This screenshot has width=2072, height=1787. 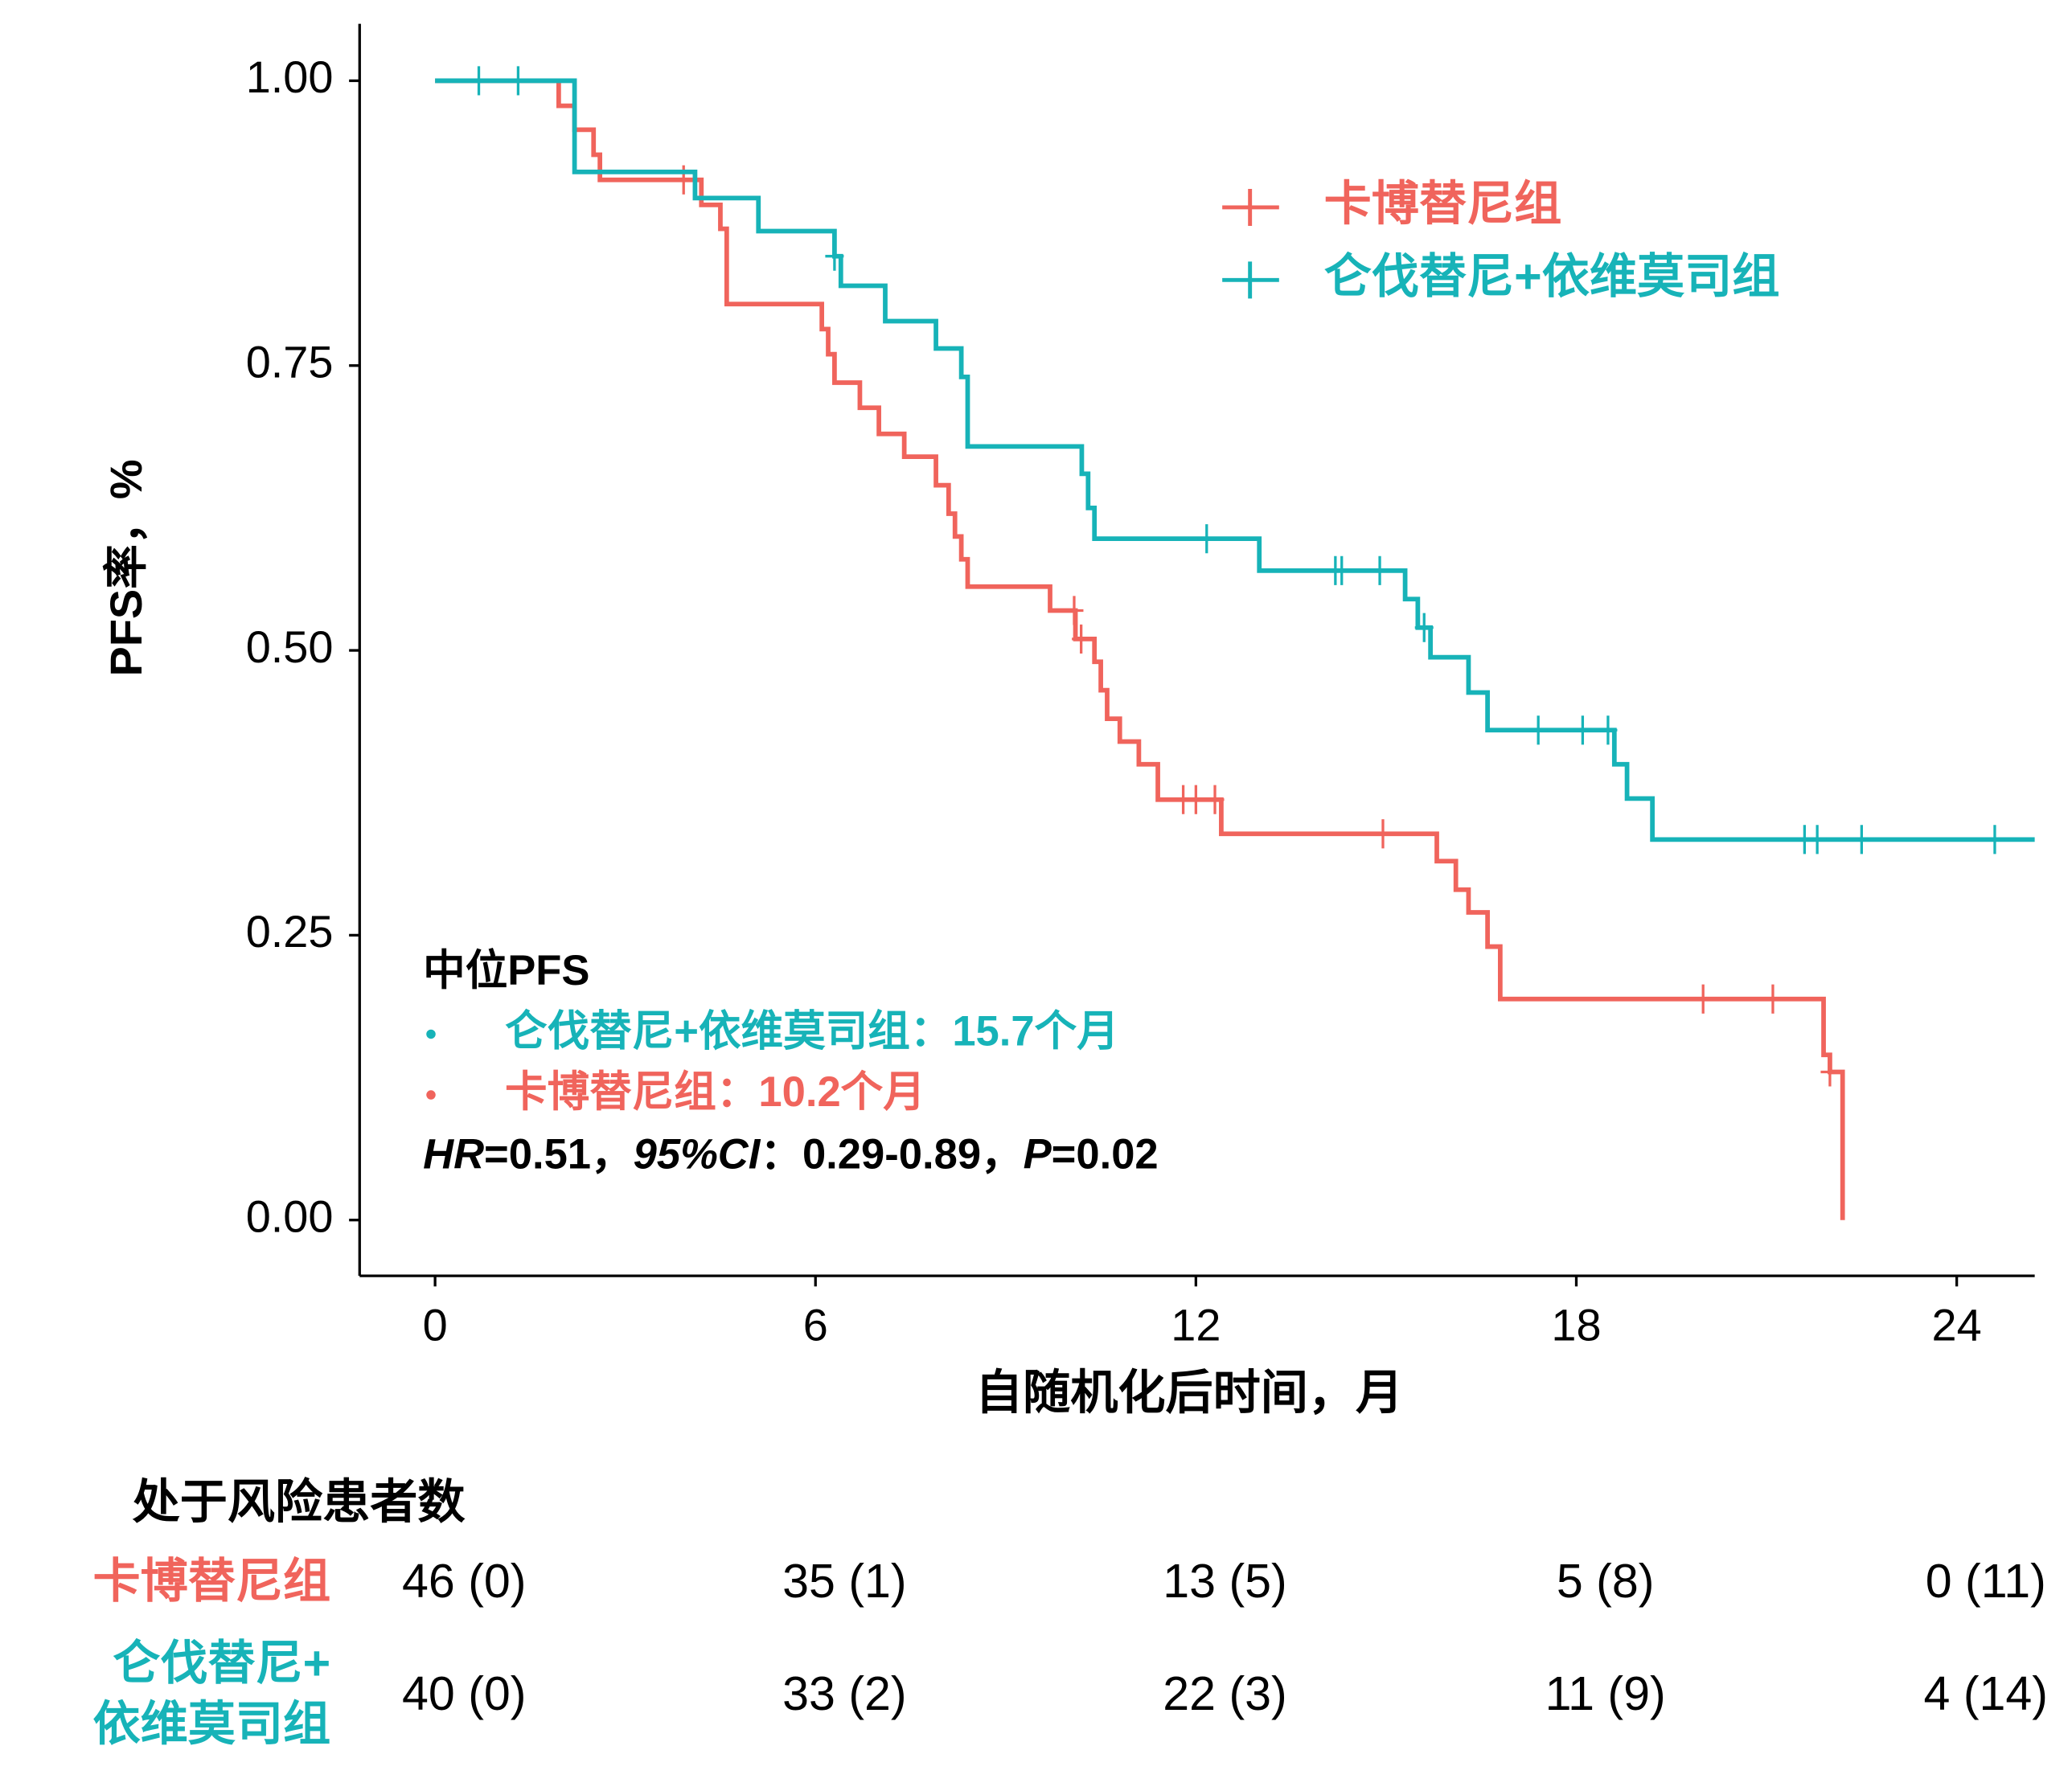 What do you see at coordinates (464, 1581) in the screenshot?
I see `risk-value: 46 (0)` at bounding box center [464, 1581].